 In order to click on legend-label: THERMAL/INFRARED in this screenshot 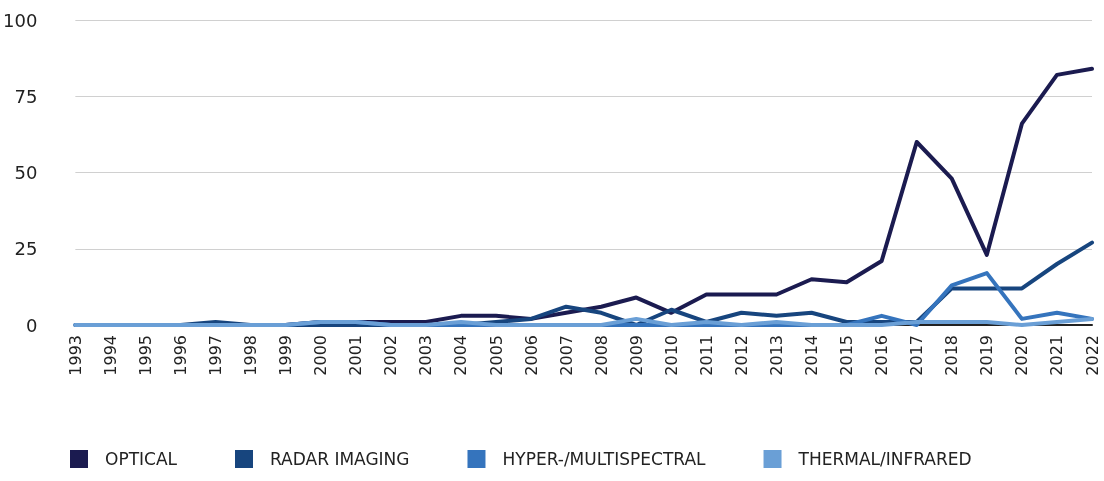, I will do `click(884, 459)`.